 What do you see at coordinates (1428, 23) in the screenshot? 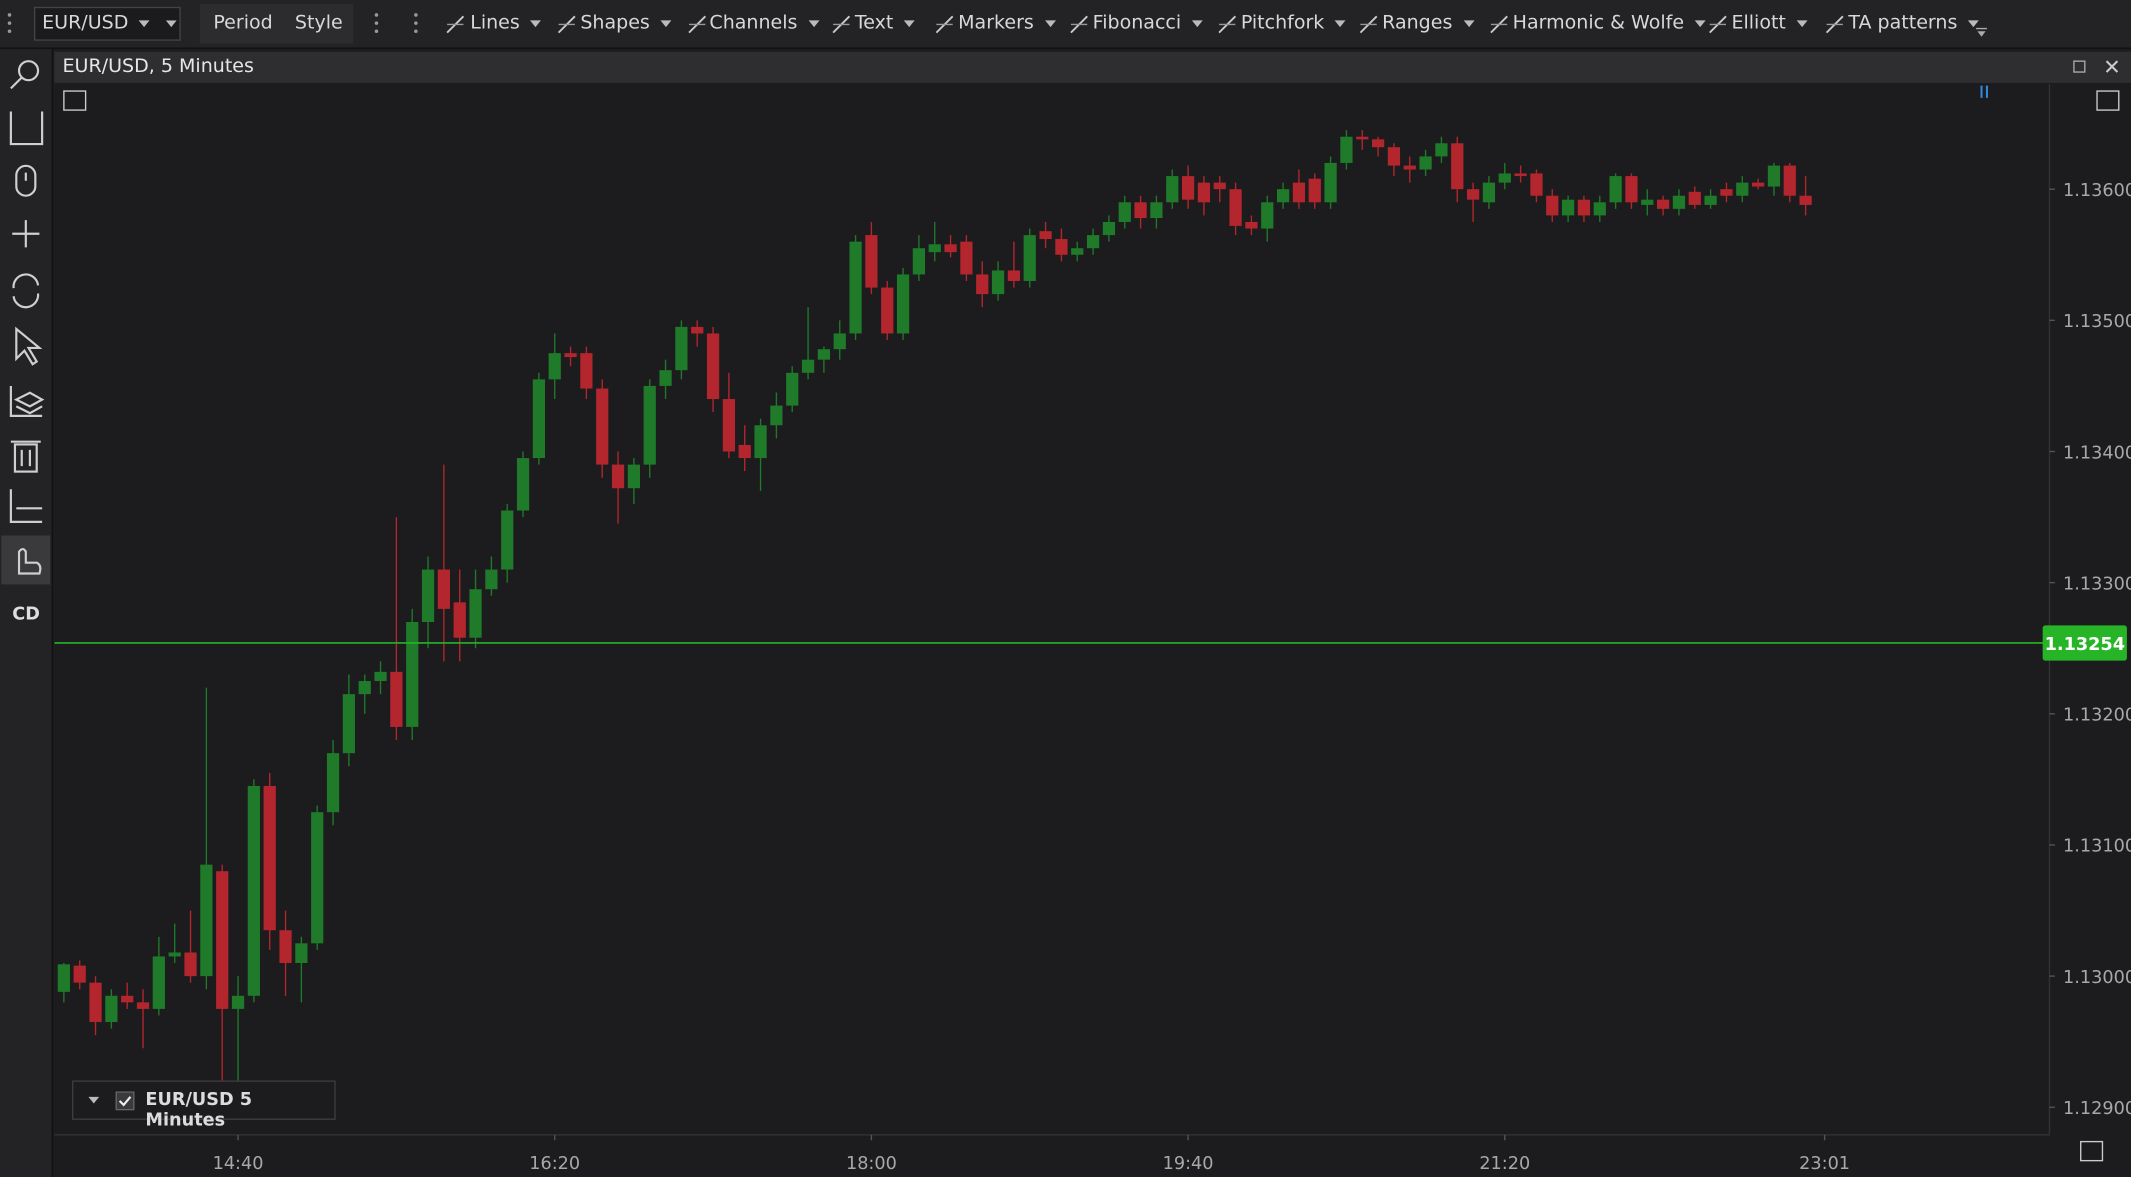
I see `tool-button: Ranges` at bounding box center [1428, 23].